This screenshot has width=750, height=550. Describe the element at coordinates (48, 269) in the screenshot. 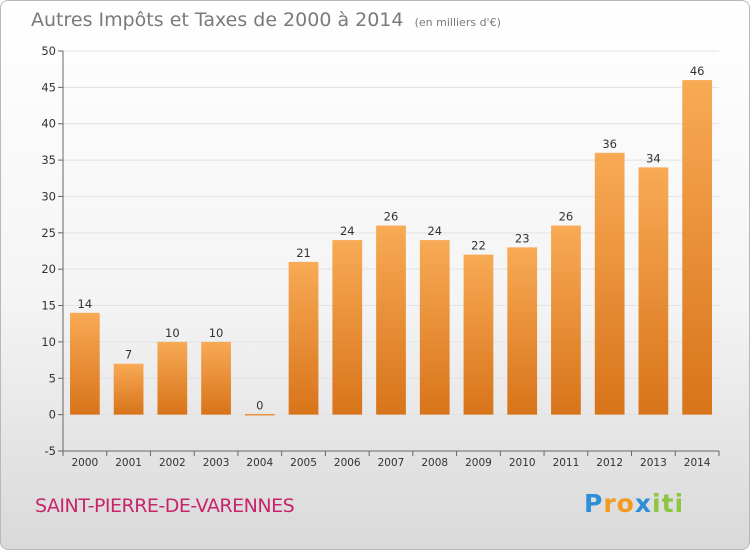

I see `y-tick-label: 20` at that location.